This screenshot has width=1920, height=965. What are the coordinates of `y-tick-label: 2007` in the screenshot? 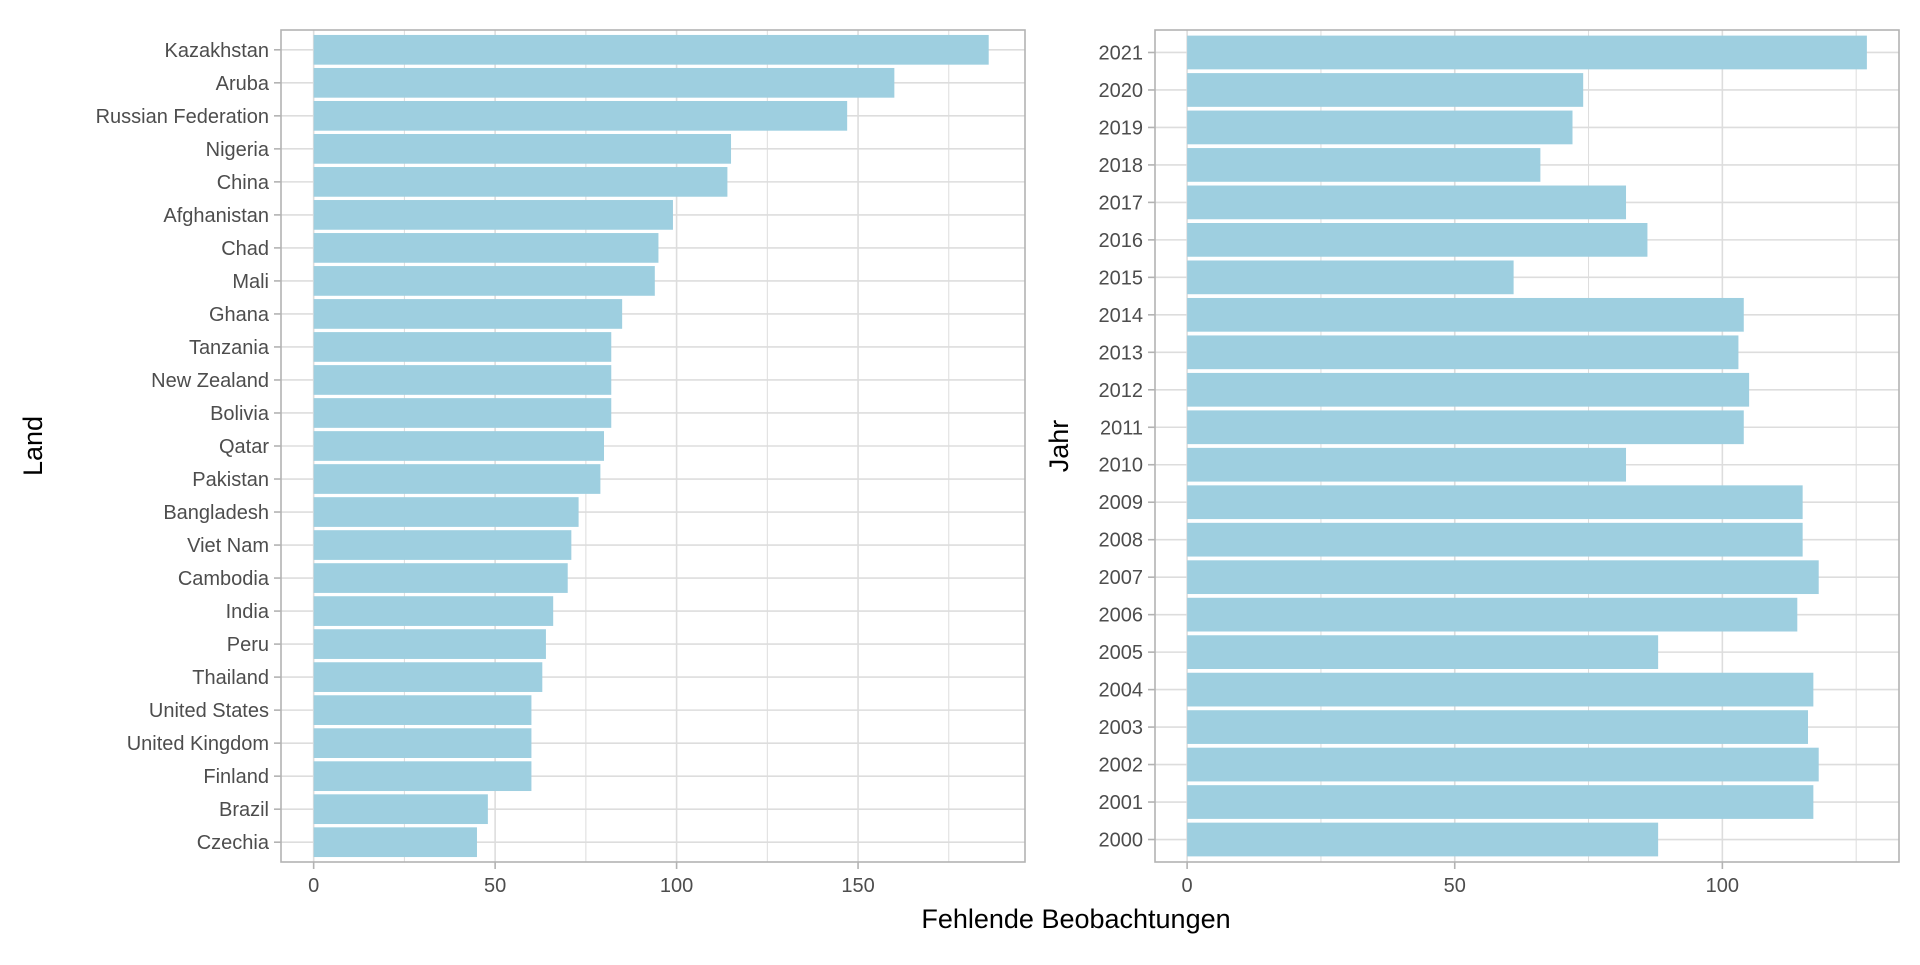 It's located at (1121, 578).